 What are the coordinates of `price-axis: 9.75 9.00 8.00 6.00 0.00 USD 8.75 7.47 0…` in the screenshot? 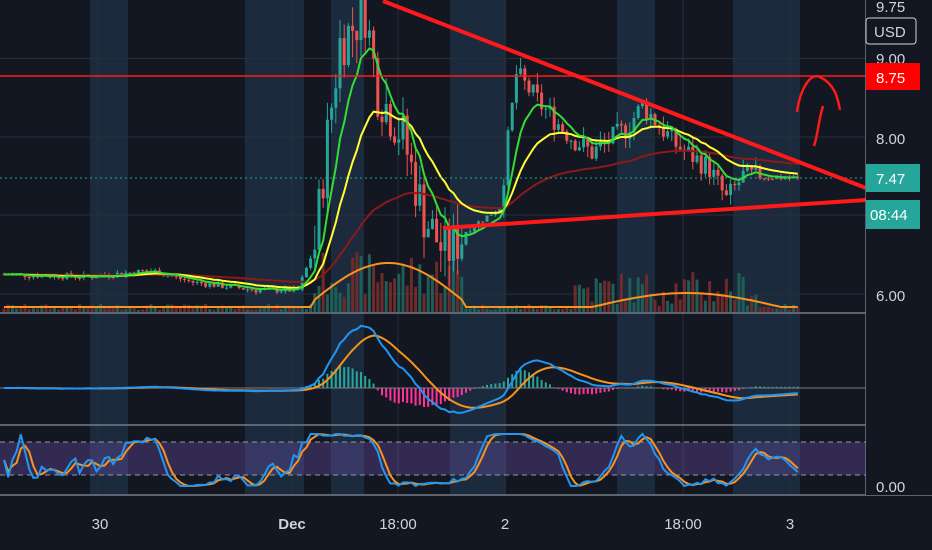 It's located at (898, 248).